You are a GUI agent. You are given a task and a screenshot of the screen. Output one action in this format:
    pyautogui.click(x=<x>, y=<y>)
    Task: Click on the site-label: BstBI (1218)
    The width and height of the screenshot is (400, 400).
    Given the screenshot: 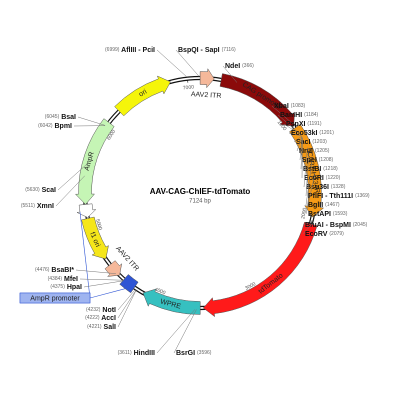 What is the action you would take?
    pyautogui.click(x=320, y=169)
    